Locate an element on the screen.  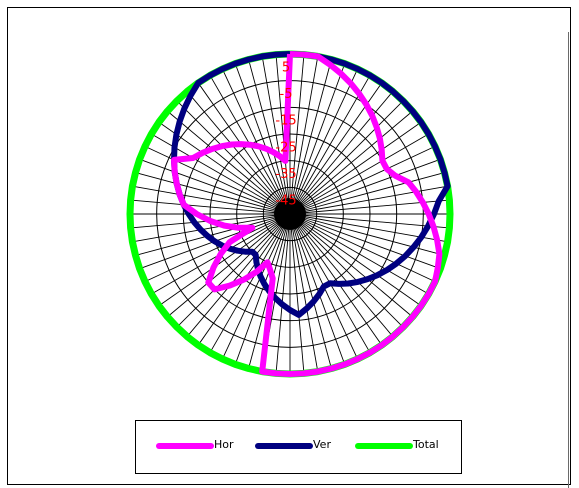
legend-item-ver: Ver is located at coordinates (298, 446).